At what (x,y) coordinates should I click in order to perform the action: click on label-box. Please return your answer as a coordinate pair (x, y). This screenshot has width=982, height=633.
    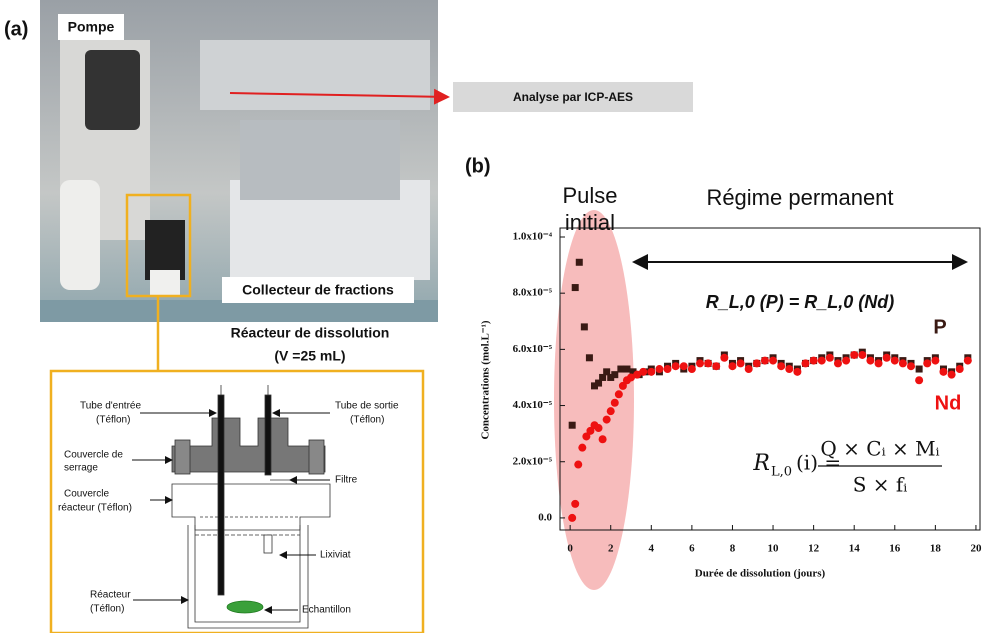
    Looking at the image, I should click on (318, 290).